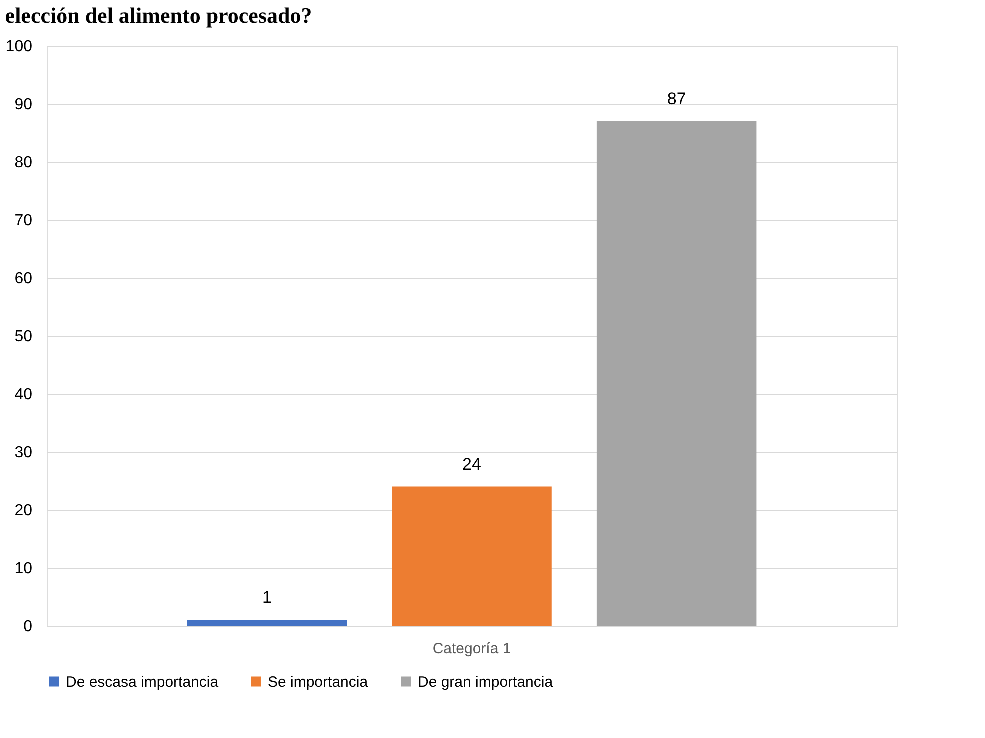  I want to click on chart-title: elección del alimento procesado?, so click(158, 15).